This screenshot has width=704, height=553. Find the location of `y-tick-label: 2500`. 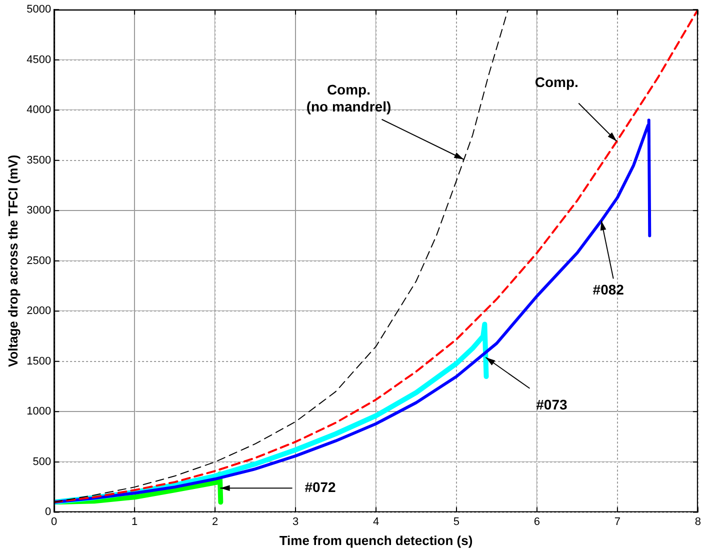

y-tick-label: 2500 is located at coordinates (39, 260).